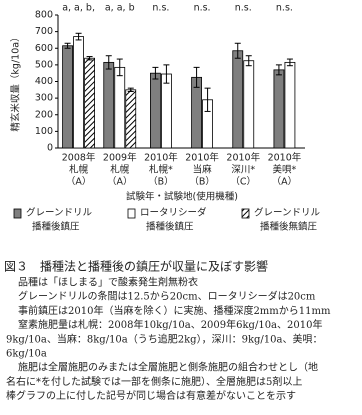 The height and width of the screenshot is (415, 362). Describe the element at coordinates (78, 8) in the screenshot. I see `significance-label: a, a, b,` at that location.